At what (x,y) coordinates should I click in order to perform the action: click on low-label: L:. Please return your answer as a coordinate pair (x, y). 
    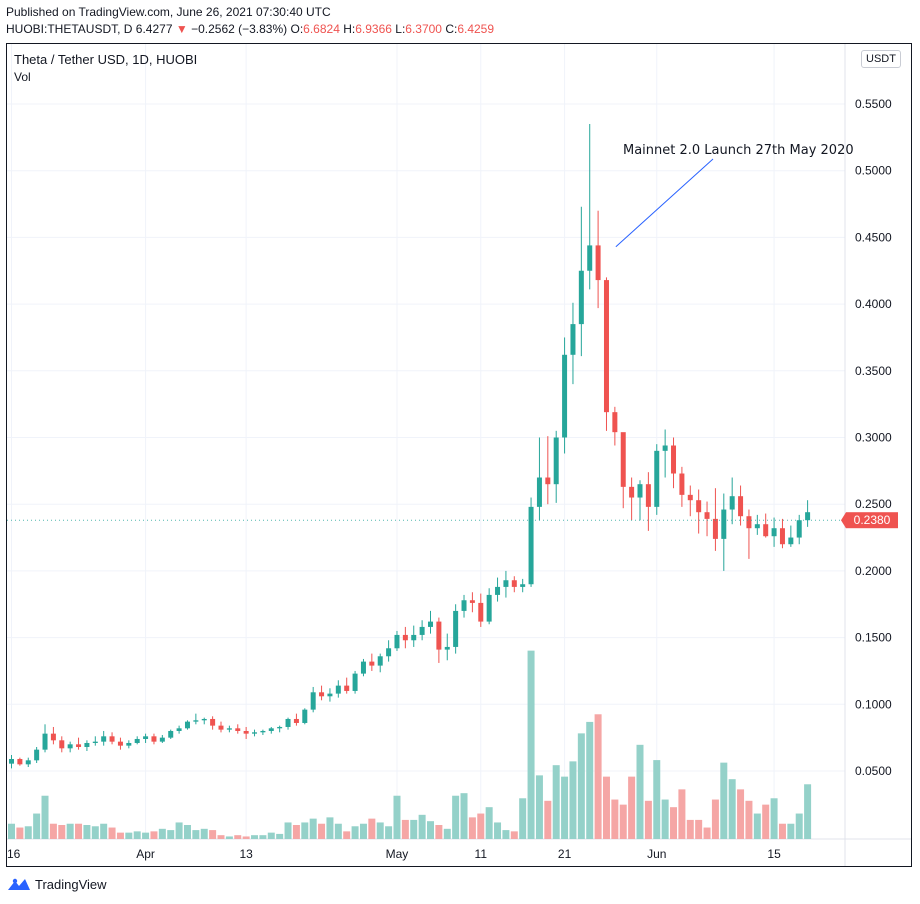
    Looking at the image, I should click on (400, 29).